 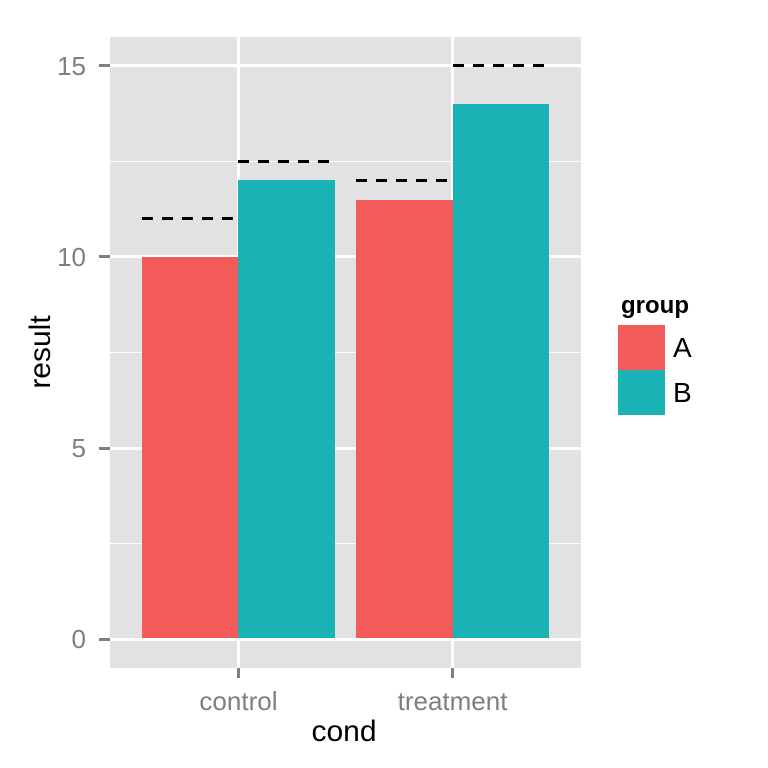 I want to click on y-tick-label: 5, so click(x=78, y=448).